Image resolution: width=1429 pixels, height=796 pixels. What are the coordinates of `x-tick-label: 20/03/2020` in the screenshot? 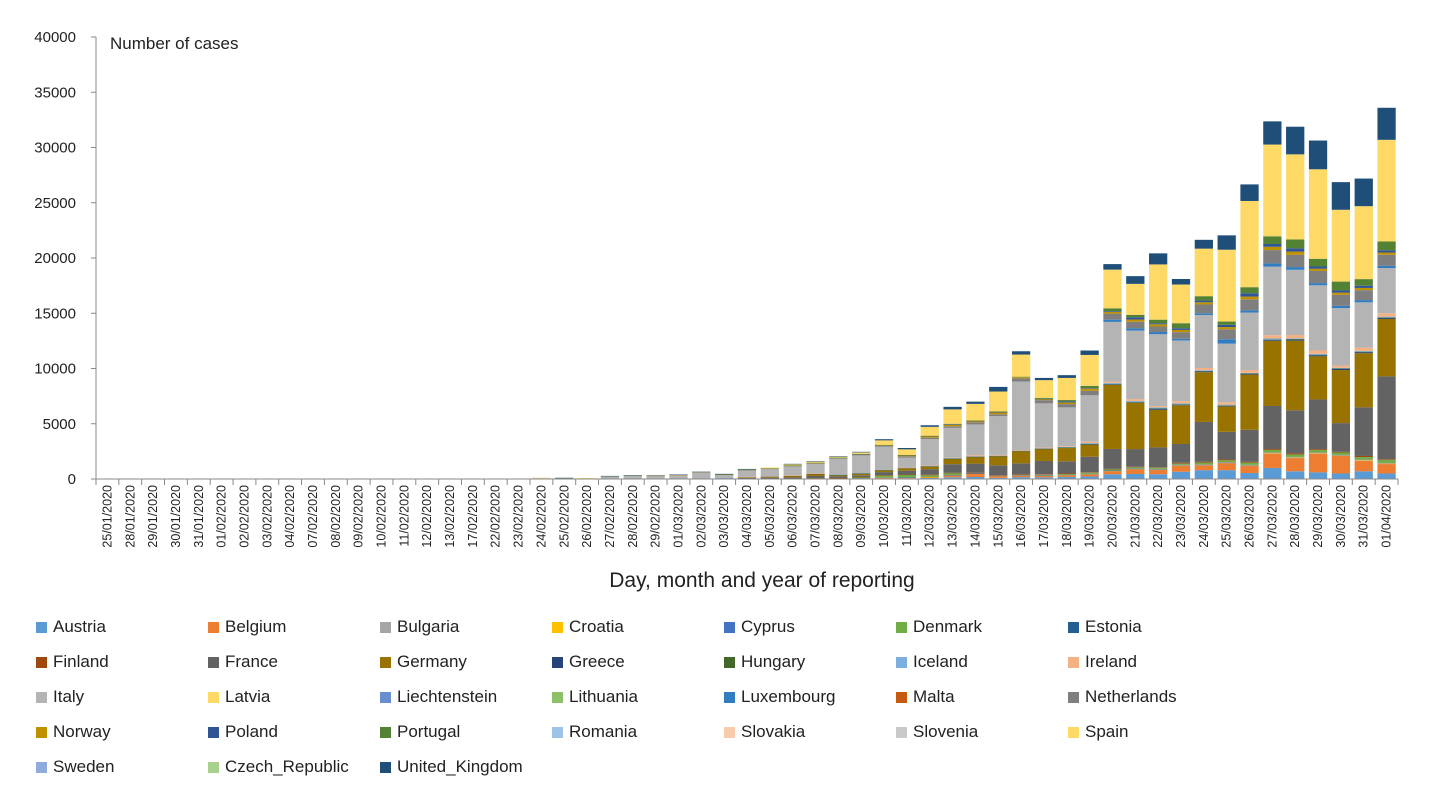 It's located at (1112, 516).